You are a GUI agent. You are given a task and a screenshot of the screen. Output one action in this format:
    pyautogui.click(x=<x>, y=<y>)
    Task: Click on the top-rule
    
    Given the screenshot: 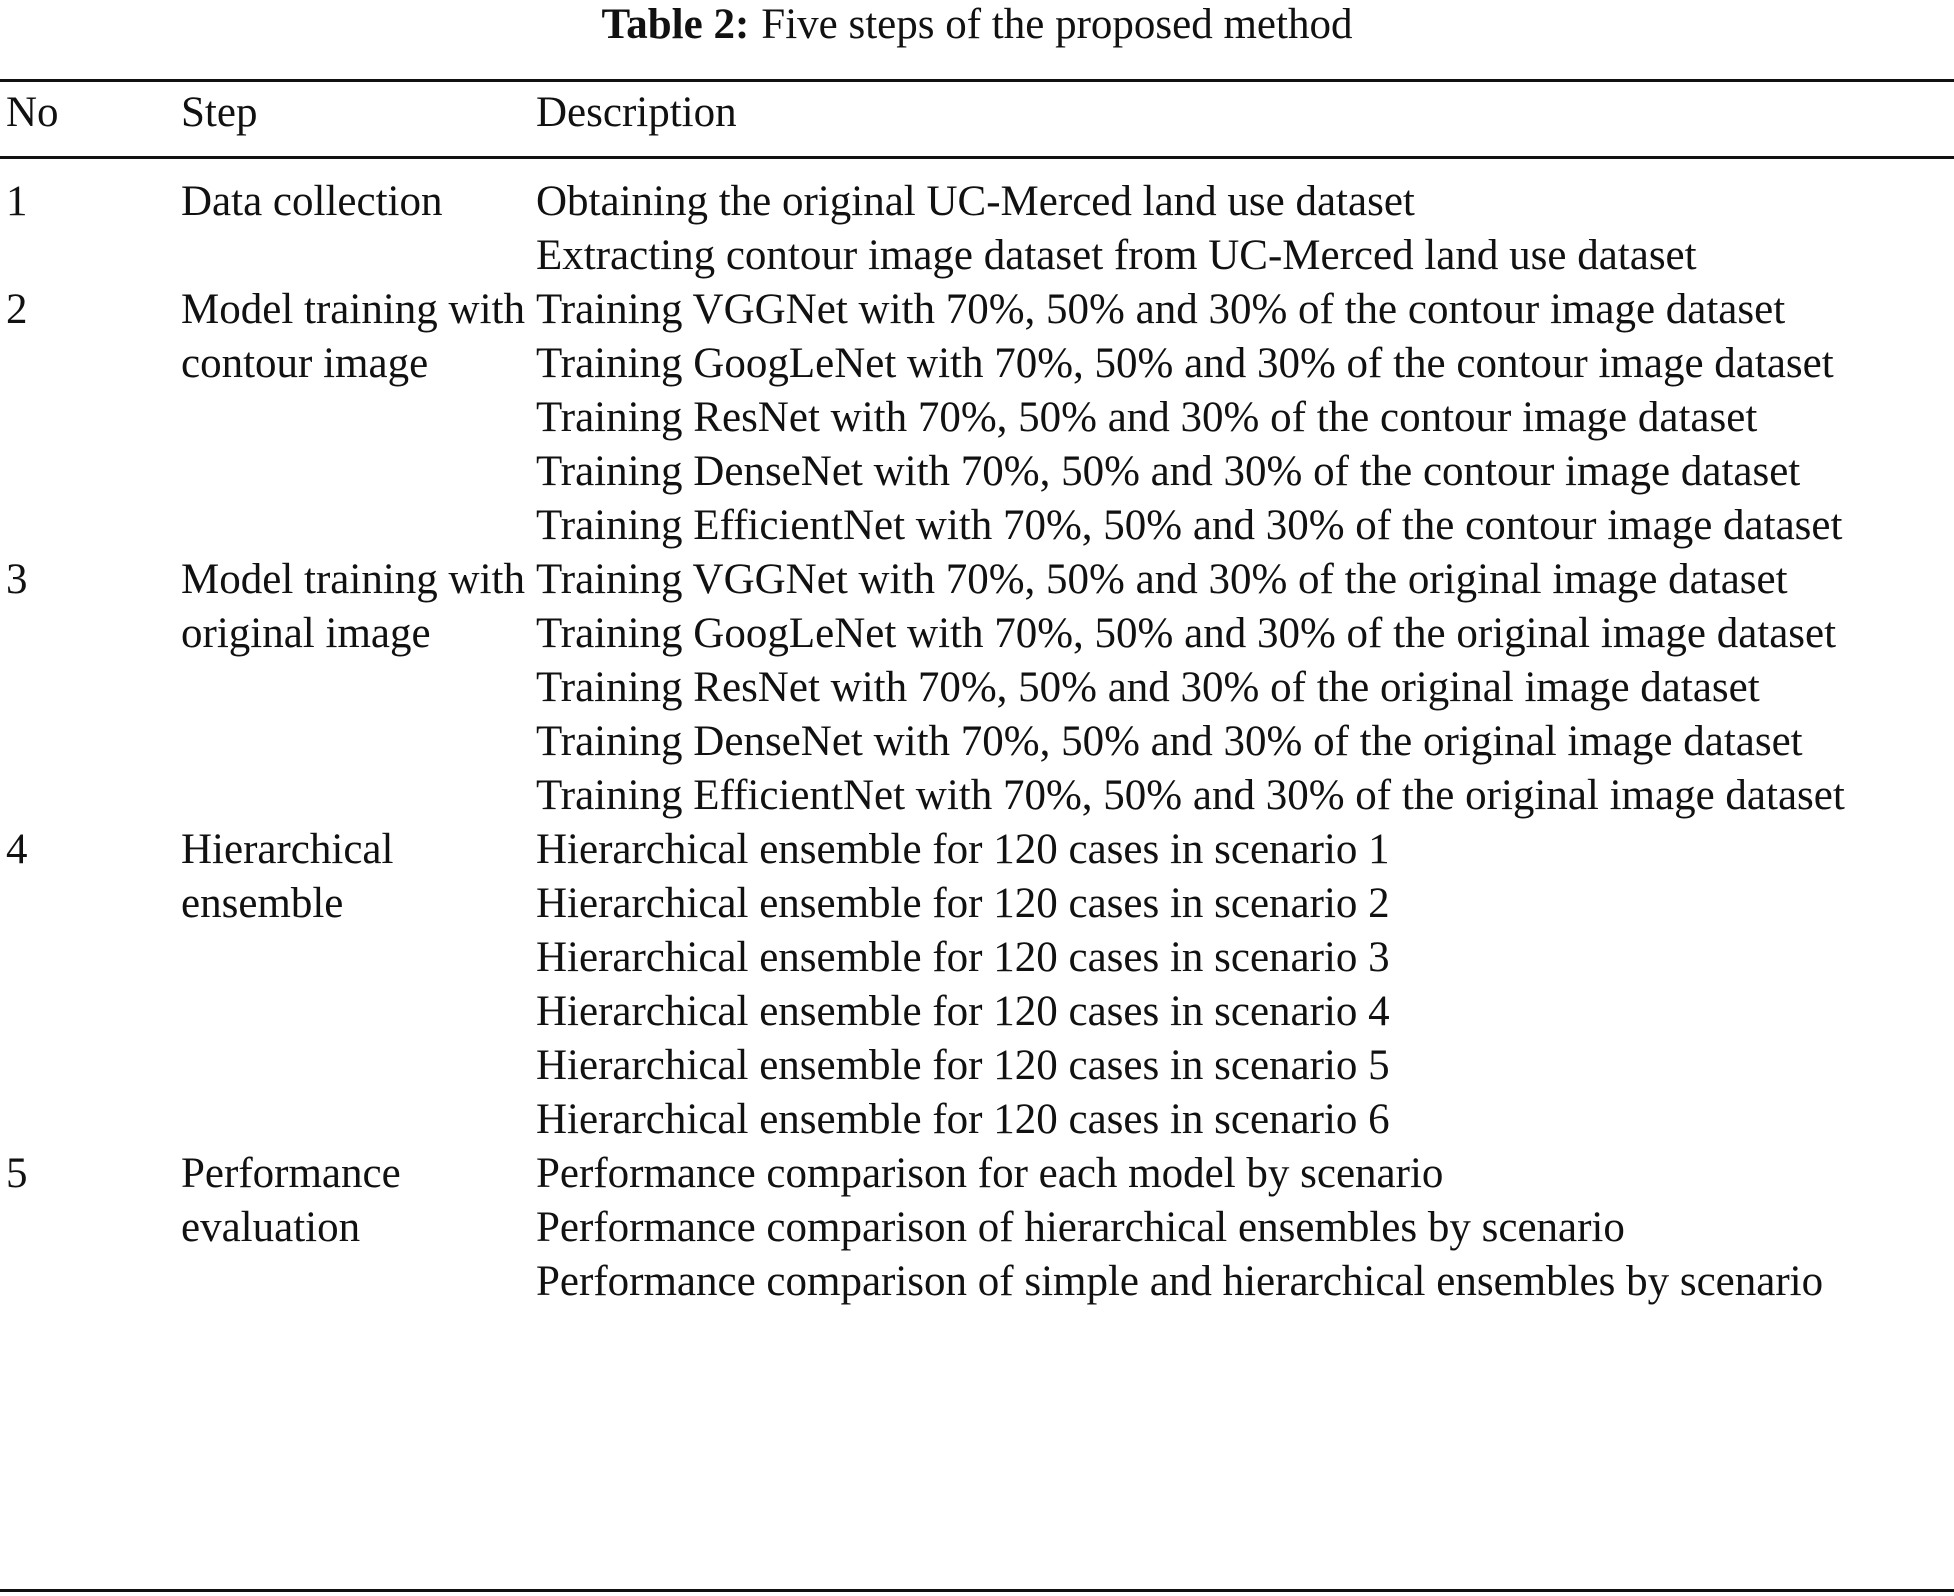 What is the action you would take?
    pyautogui.click(x=977, y=80)
    